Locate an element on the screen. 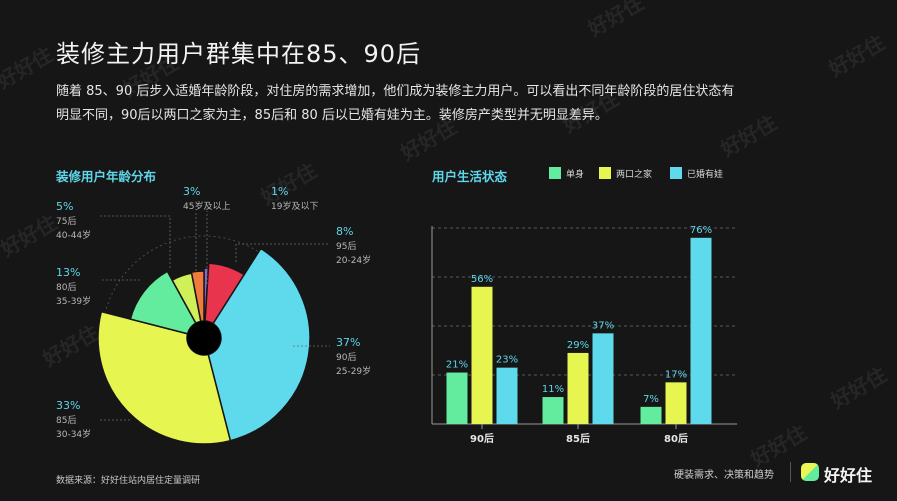 This screenshot has width=897, height=501. pie-slice-percent: 1% is located at coordinates (279, 191).